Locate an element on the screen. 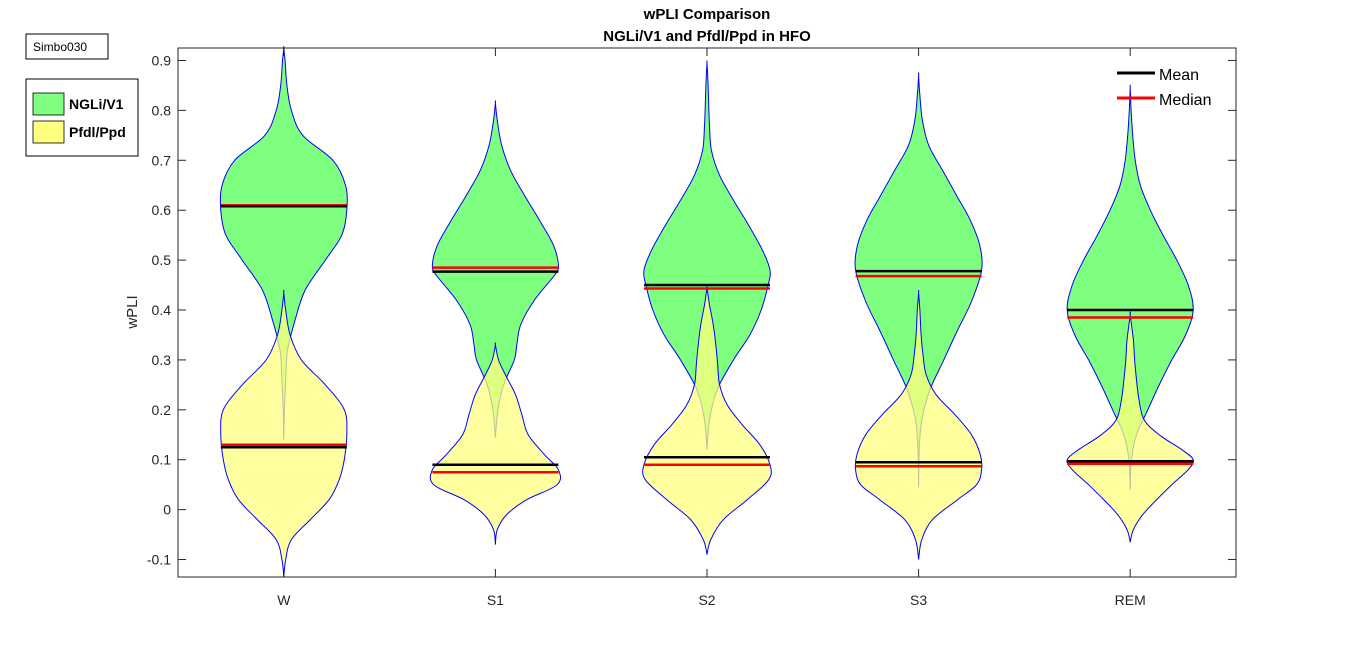 This screenshot has width=1366, height=651. figure-tag-label: Simbo030 is located at coordinates (60, 47).